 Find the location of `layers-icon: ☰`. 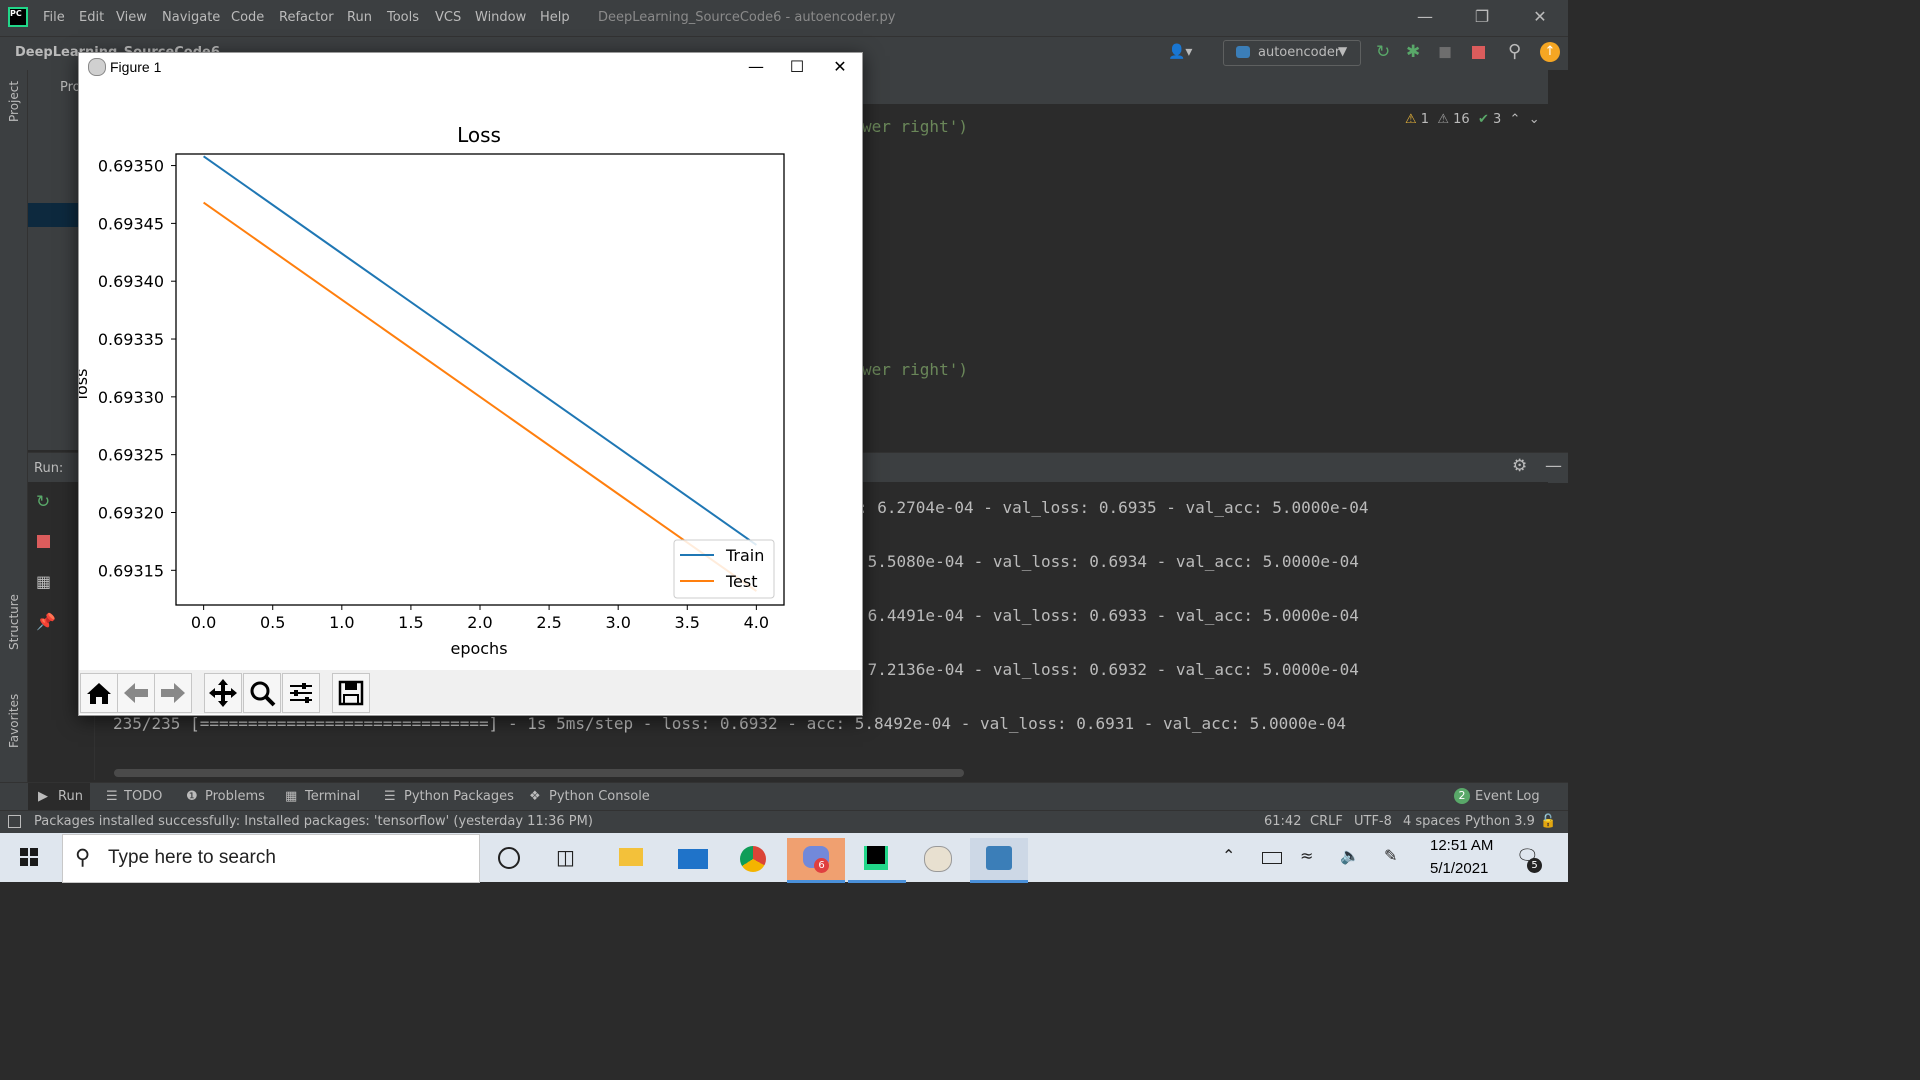

layers-icon: ☰ is located at coordinates (390, 796).